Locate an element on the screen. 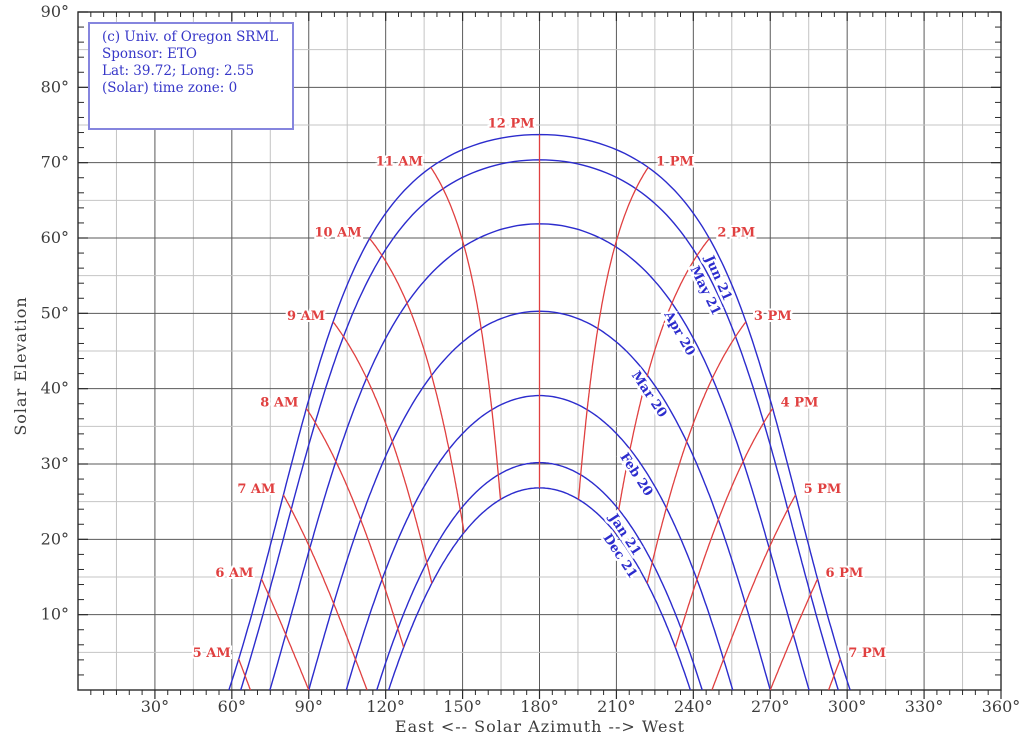 This screenshot has width=1024, height=743. hour-line-4-pm is located at coordinates (724, 528).